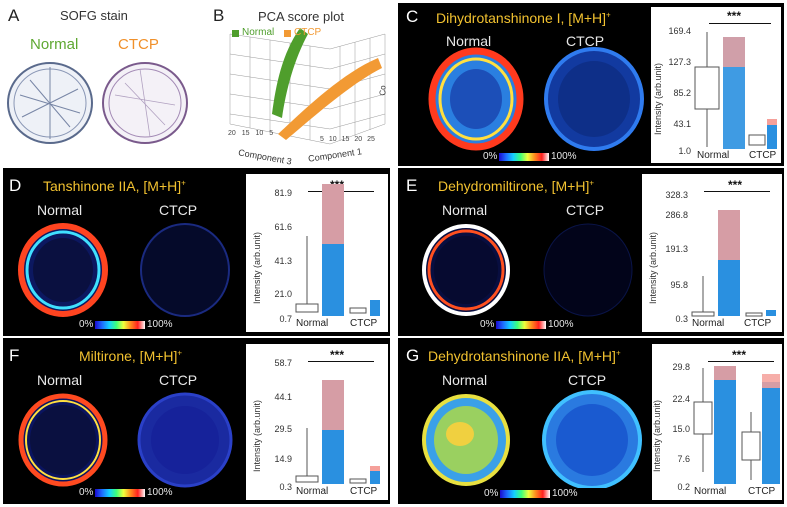  Describe the element at coordinates (523, 18) in the screenshot. I see `panel-c-title: Dihydrotanshinone I, [M+H]+` at that location.